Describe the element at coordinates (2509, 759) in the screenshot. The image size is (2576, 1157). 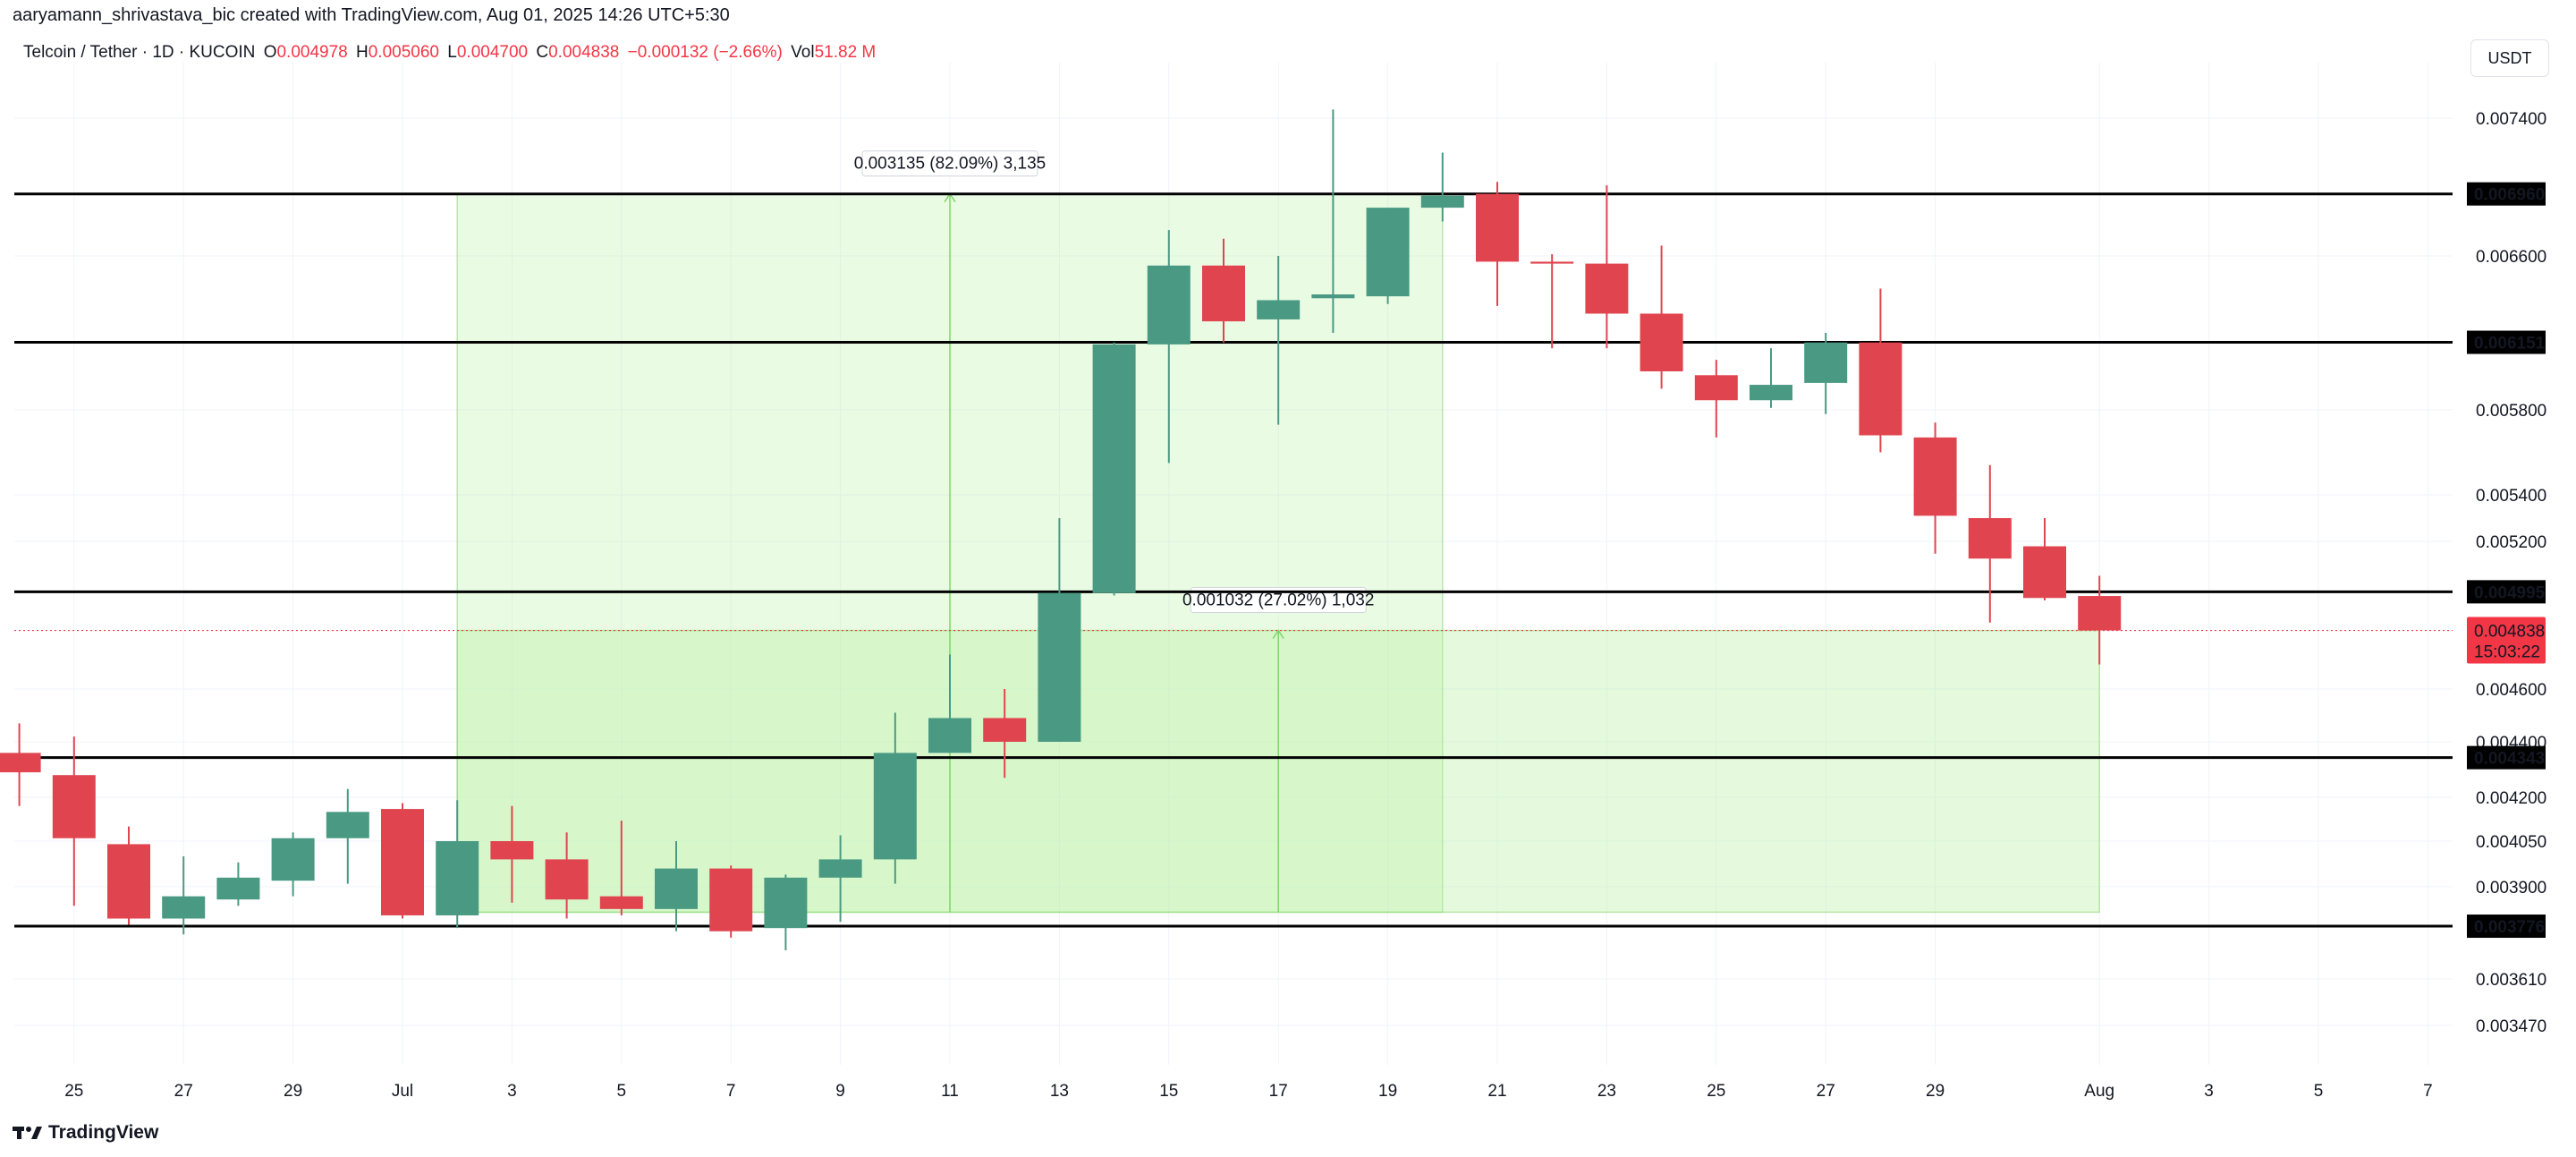
I see `level-price-label: 0.004343` at that location.